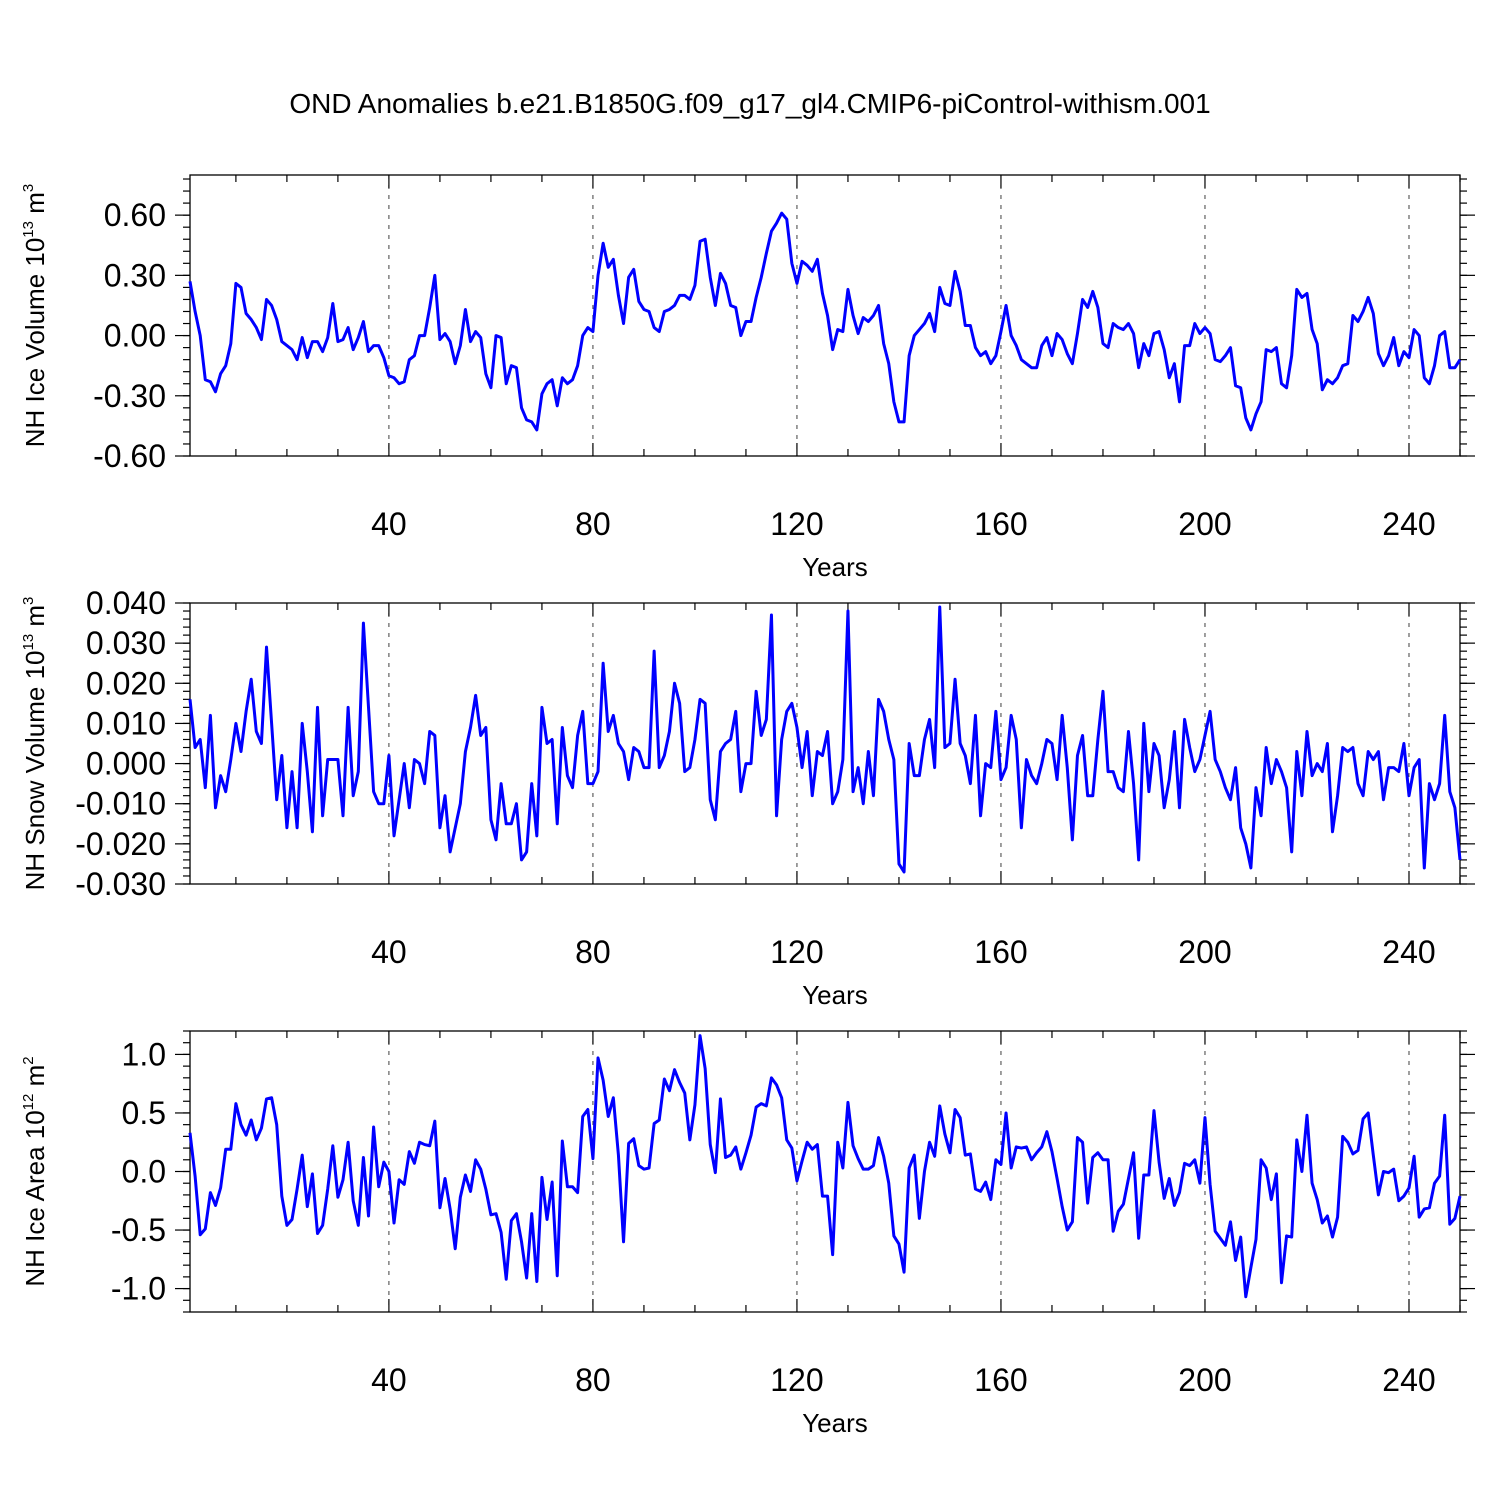 The height and width of the screenshot is (1500, 1500). I want to click on y-tick-label: 1.0, so click(144, 1054).